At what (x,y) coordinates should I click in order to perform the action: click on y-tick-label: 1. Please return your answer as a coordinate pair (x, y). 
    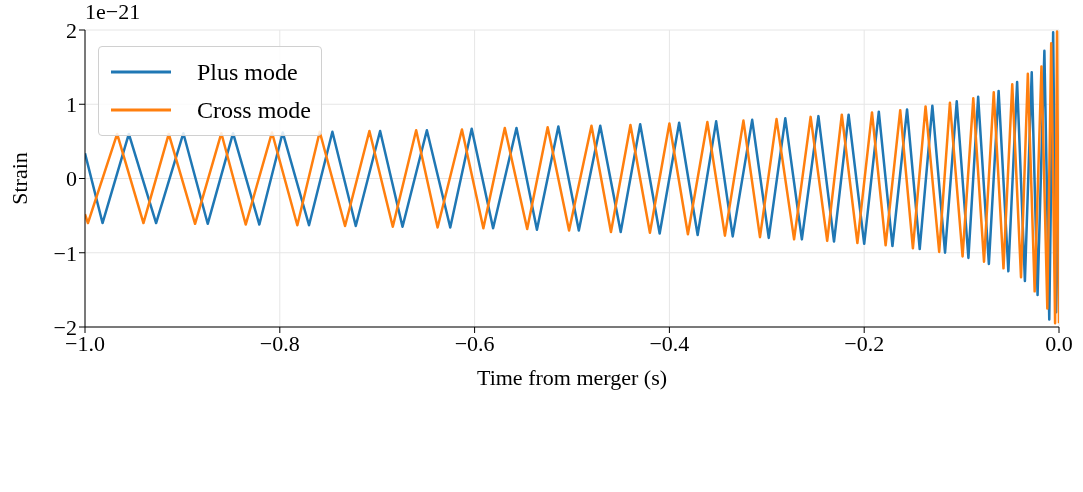
    Looking at the image, I should click on (71, 105).